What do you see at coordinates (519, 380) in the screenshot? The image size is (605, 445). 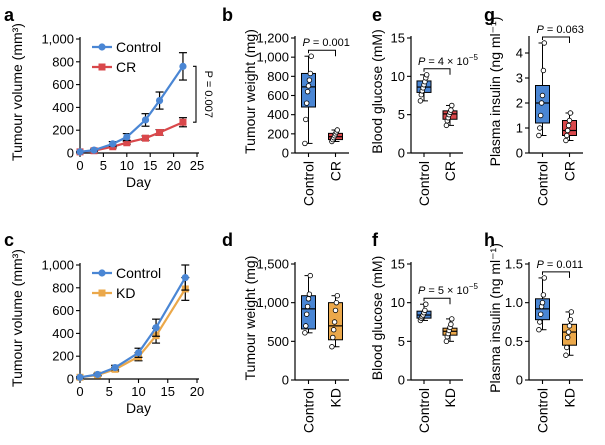 I see `y-tick-label-h: 0` at bounding box center [519, 380].